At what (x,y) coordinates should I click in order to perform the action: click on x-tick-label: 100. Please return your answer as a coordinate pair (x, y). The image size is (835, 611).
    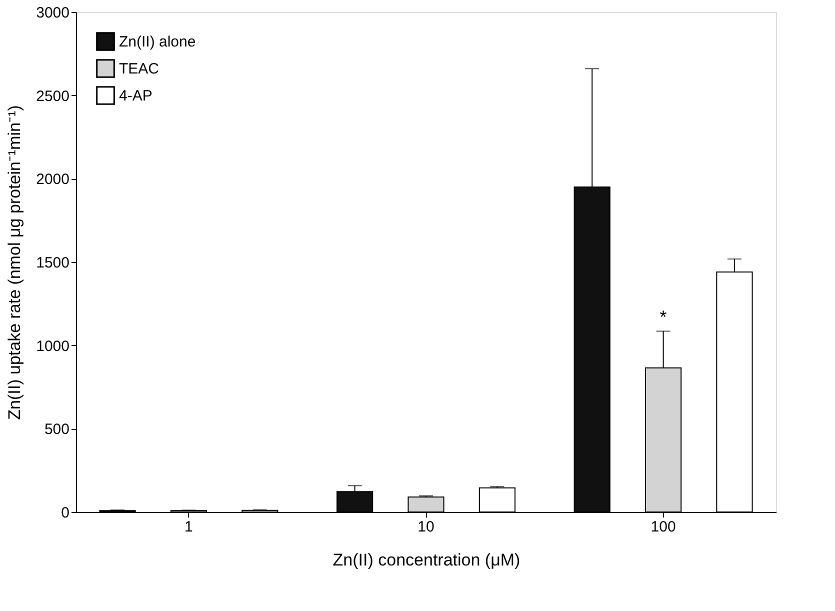
    Looking at the image, I should click on (663, 527).